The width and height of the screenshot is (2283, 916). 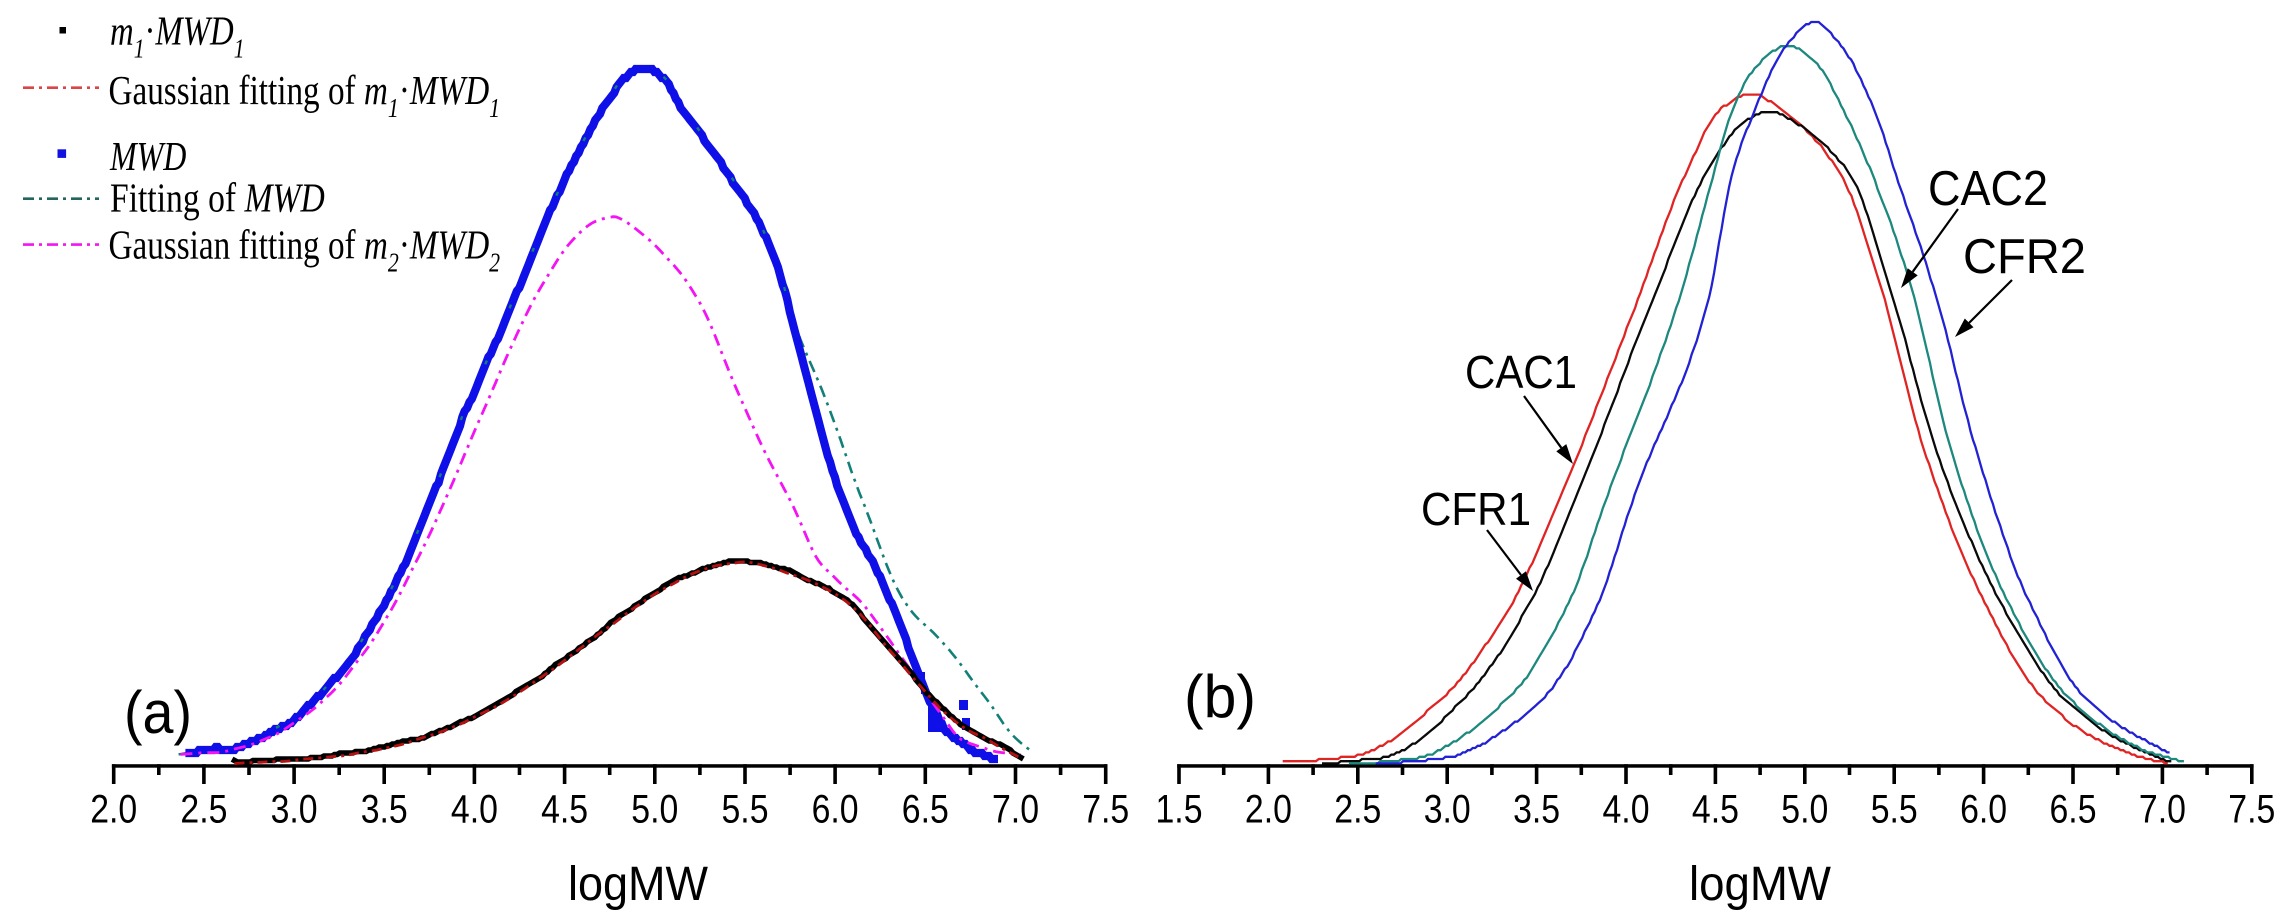 What do you see at coordinates (158, 712) in the screenshot?
I see `svg-text: (a)` at bounding box center [158, 712].